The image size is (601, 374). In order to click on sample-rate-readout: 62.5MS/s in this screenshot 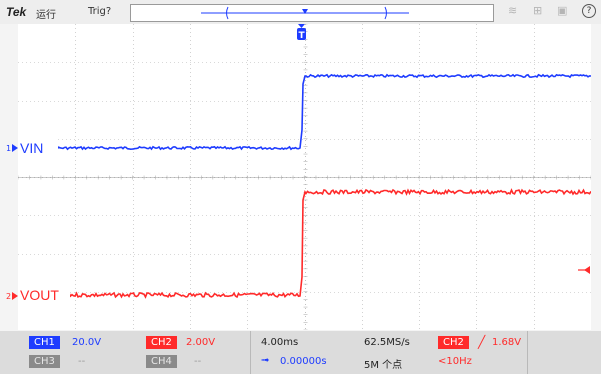, I will do `click(387, 342)`.